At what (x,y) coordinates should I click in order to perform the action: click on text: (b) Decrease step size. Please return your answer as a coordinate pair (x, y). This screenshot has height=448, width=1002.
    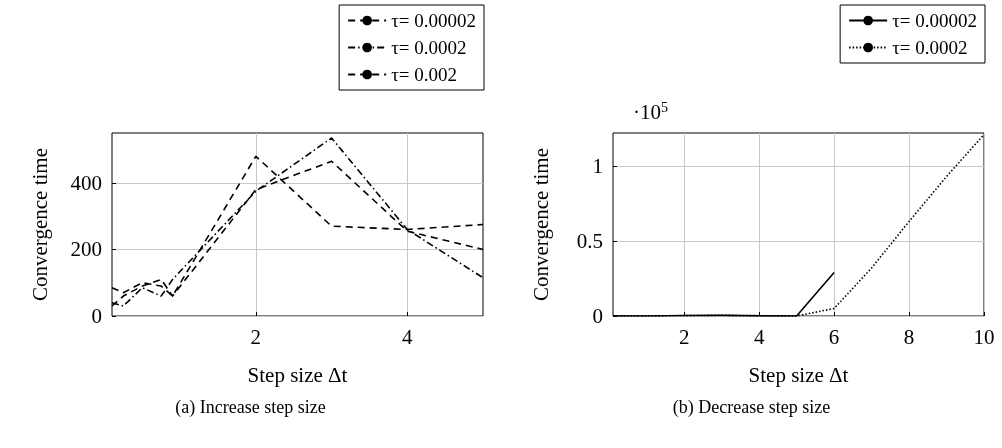
    Looking at the image, I should click on (751, 407).